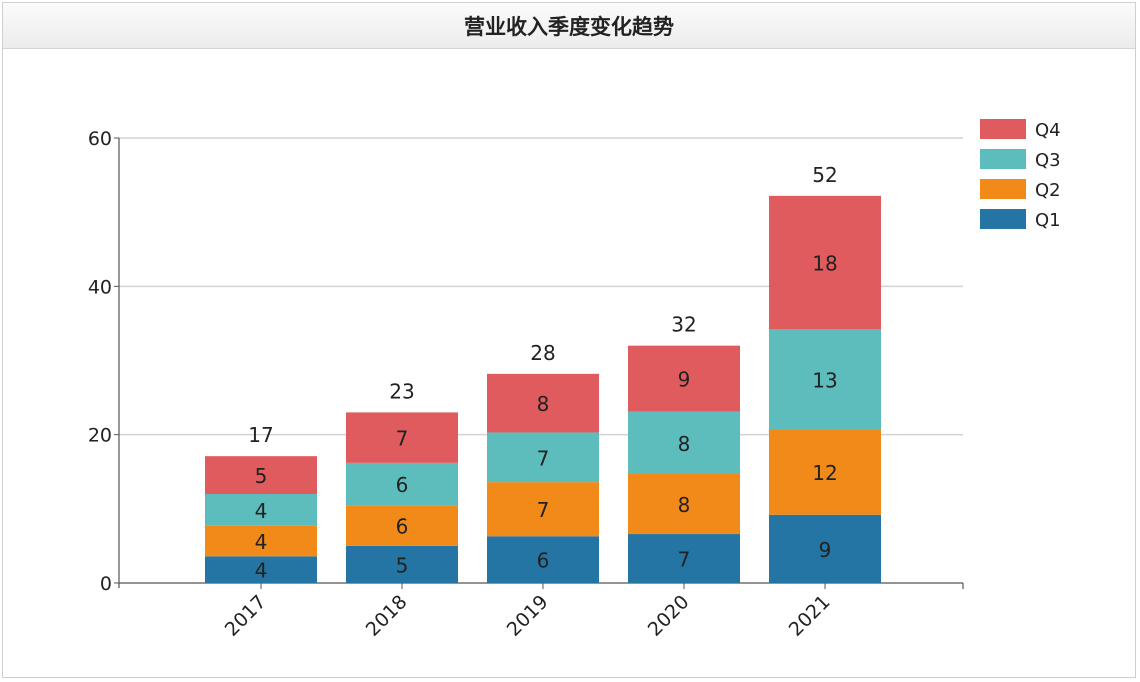  What do you see at coordinates (260, 435) in the screenshot?
I see `total-label: 17` at bounding box center [260, 435].